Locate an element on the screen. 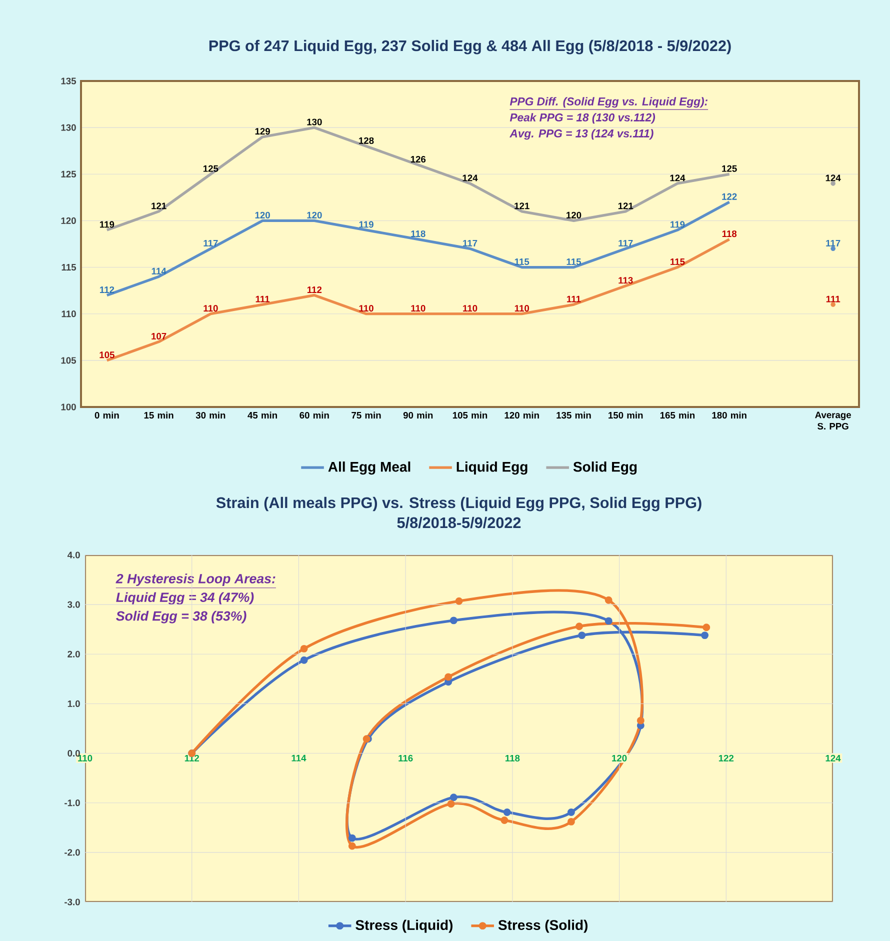 The width and height of the screenshot is (890, 941). y-tick-label: -2.0 is located at coordinates (72, 852).